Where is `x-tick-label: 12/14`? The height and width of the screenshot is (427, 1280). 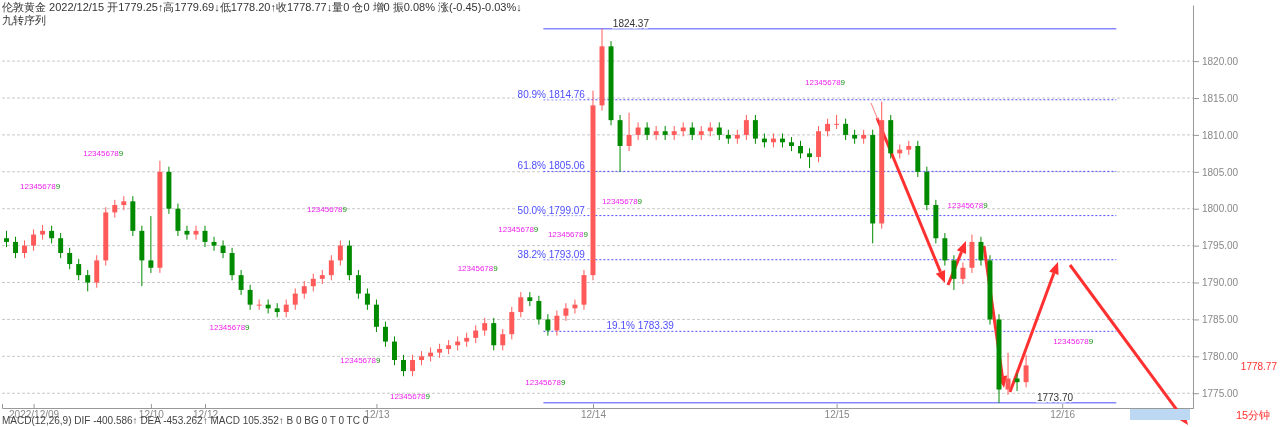
x-tick-label: 12/14 is located at coordinates (593, 415).